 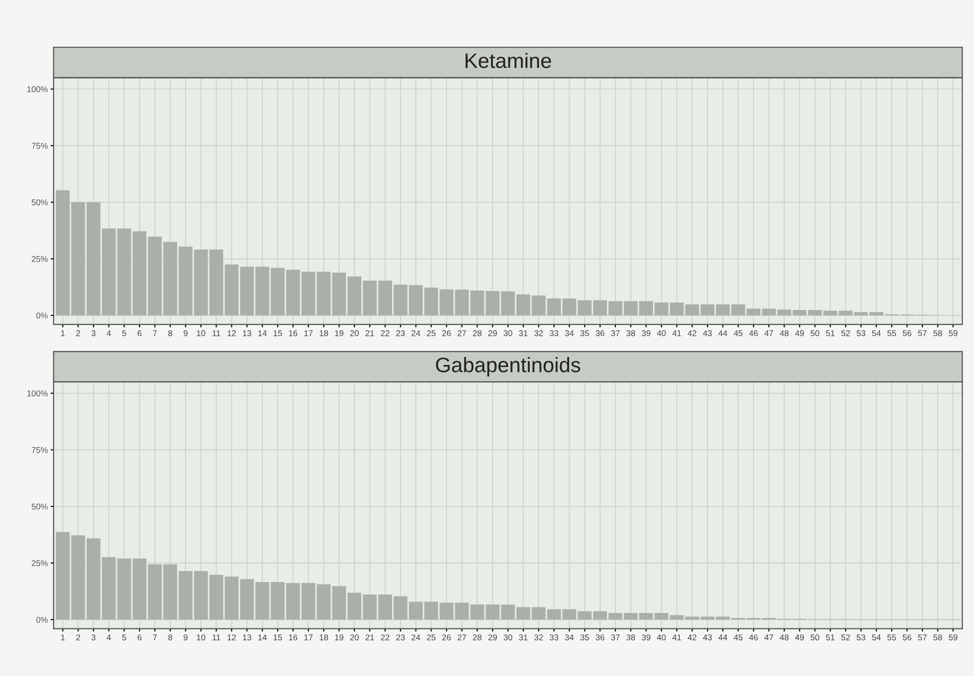 I want to click on x-tick-label: 50, so click(x=815, y=333).